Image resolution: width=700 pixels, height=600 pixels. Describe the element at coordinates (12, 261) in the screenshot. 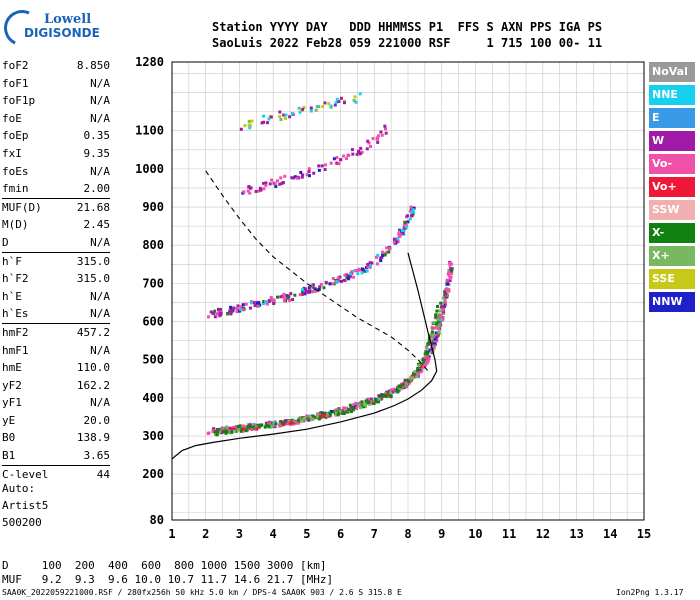

I see `param-label: h`F` at that location.